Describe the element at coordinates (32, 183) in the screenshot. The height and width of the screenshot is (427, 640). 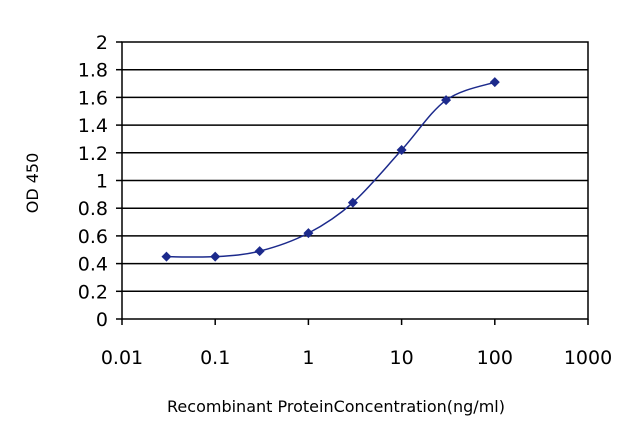
I see `y-axis-title: OD 450` at that location.